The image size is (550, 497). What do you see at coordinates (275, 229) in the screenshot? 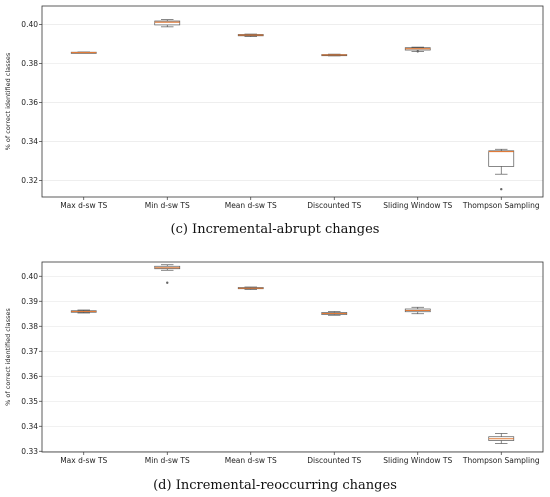
I see `caption-panel-c: (c) Incremental-abrupt changes` at bounding box center [275, 229].